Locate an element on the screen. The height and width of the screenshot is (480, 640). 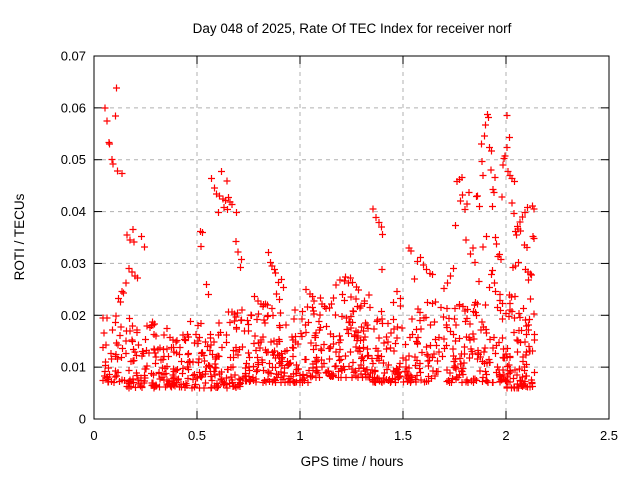
y-tick-label: 0 is located at coordinates (82, 419).